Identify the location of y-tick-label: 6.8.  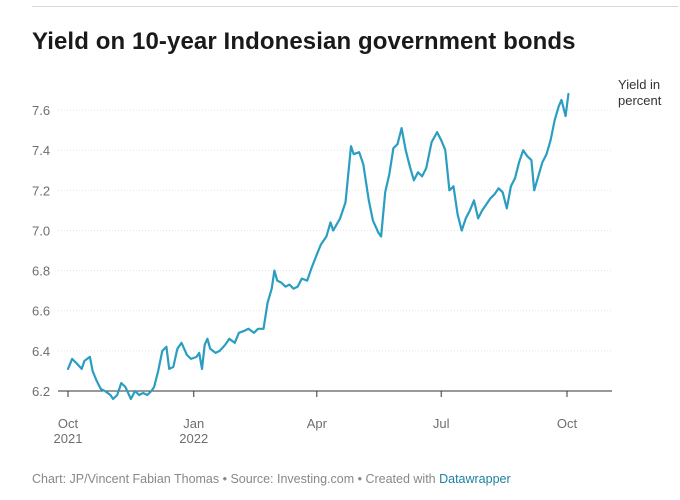
(41, 271).